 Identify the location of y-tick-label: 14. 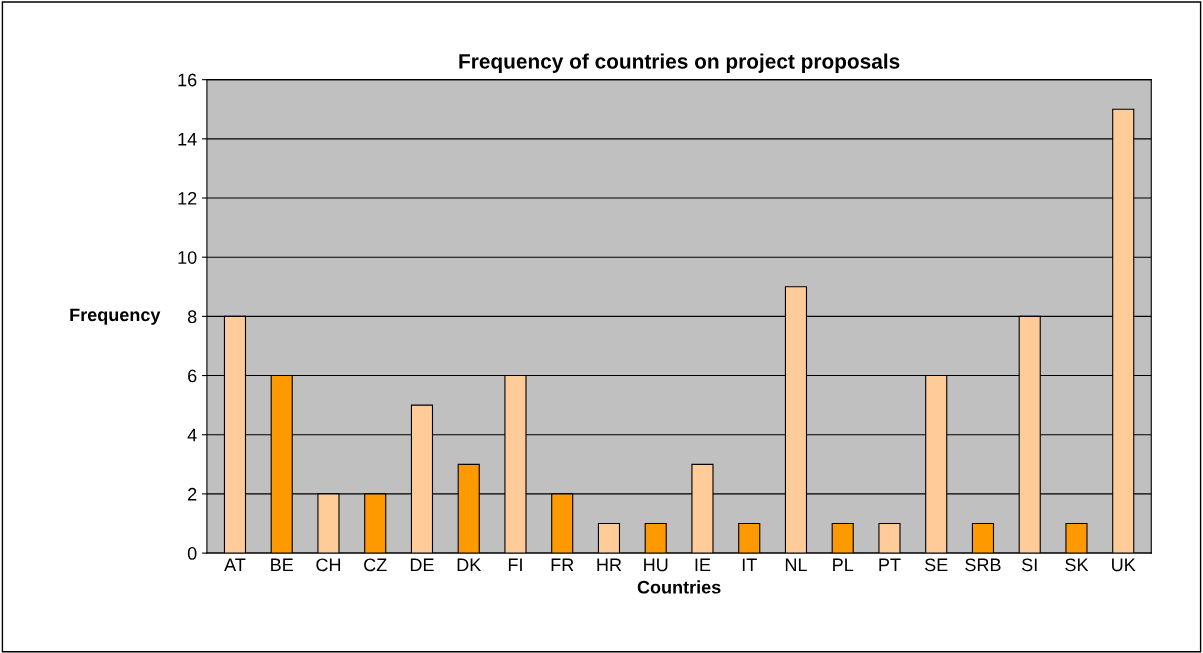
(187, 139).